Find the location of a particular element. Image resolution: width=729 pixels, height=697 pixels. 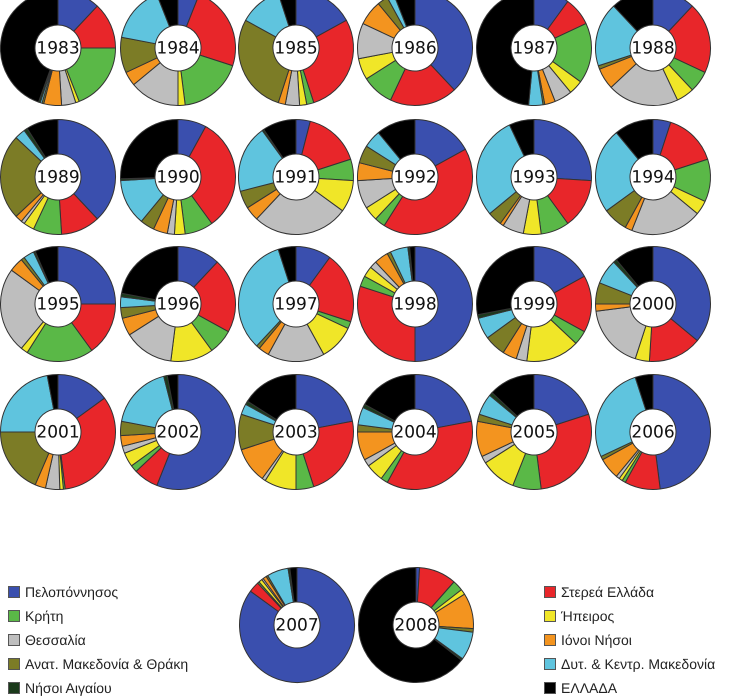

legend-label: Δυτ. & Κεντρ. Μακεδονία is located at coordinates (638, 664).